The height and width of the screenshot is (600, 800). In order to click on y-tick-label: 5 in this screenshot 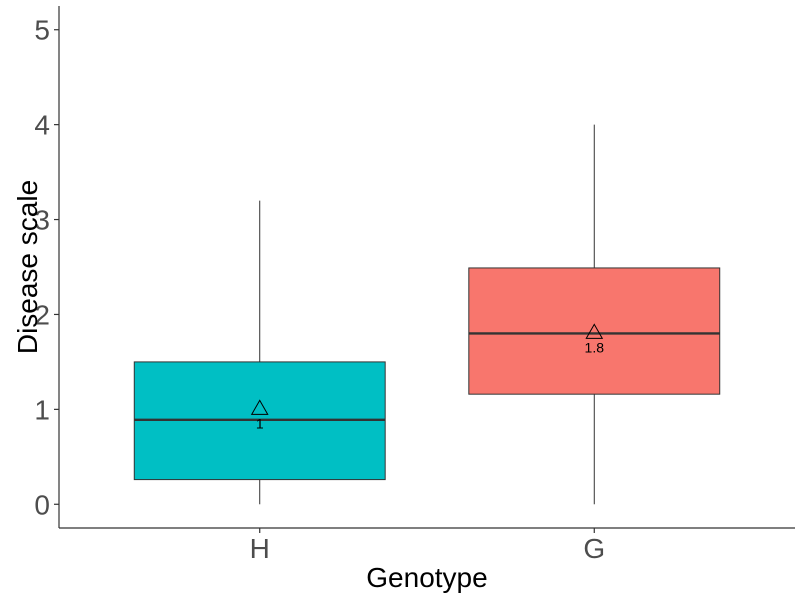, I will do `click(42, 30)`.